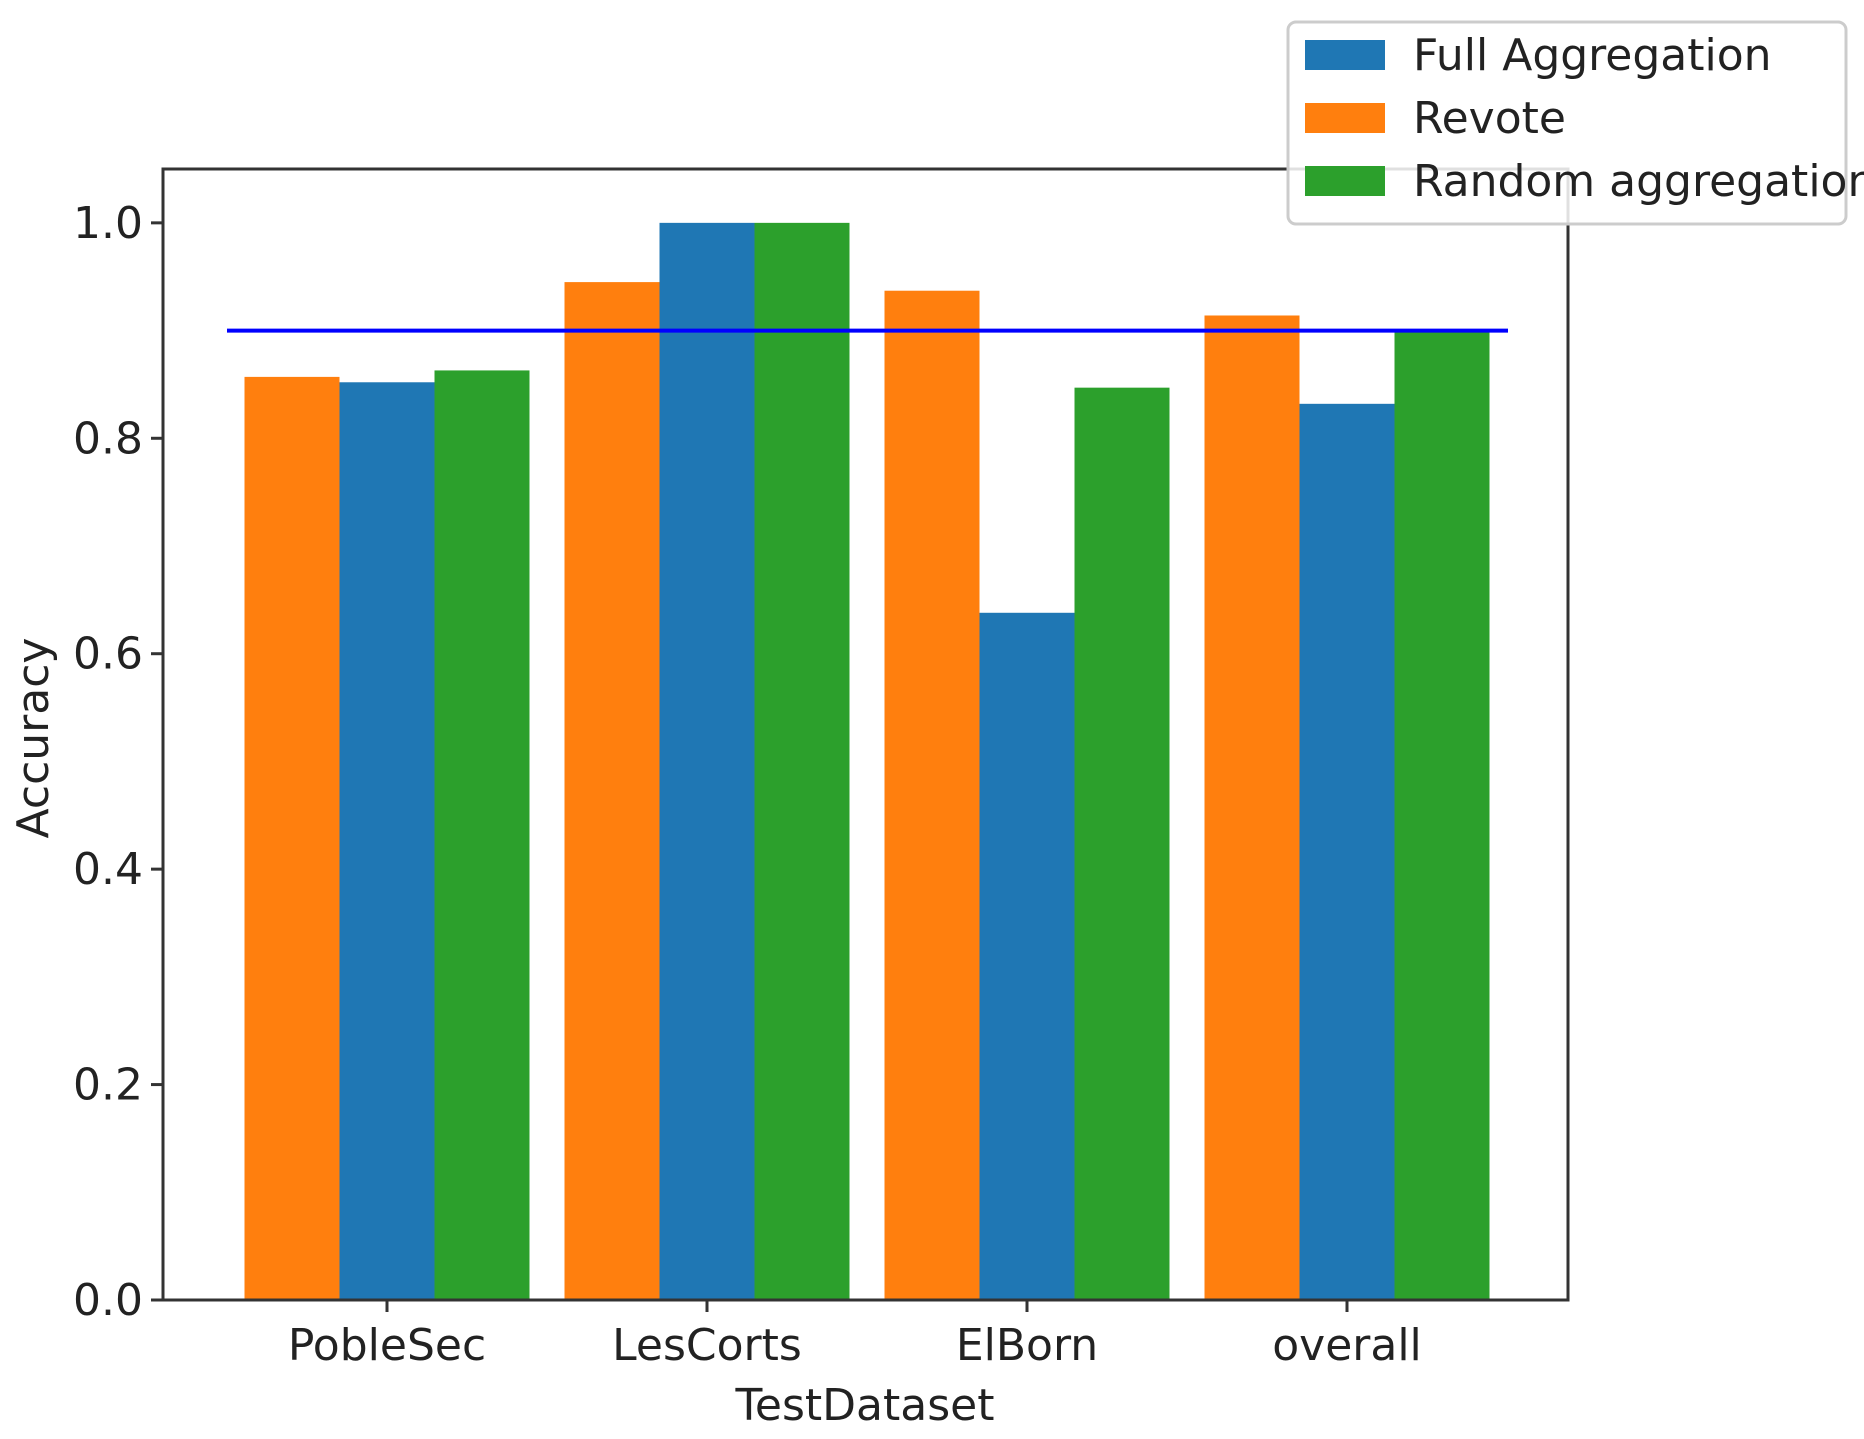 Image resolution: width=1864 pixels, height=1439 pixels. What do you see at coordinates (482, 835) in the screenshot?
I see `bar-random-aggregation-poblesec` at bounding box center [482, 835].